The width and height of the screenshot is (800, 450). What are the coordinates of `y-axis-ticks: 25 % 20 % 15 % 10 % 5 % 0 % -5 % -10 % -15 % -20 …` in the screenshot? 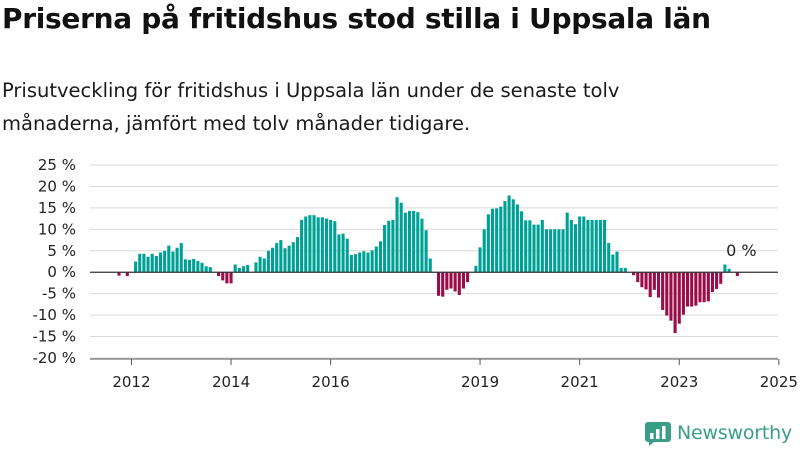 It's located at (54, 261).